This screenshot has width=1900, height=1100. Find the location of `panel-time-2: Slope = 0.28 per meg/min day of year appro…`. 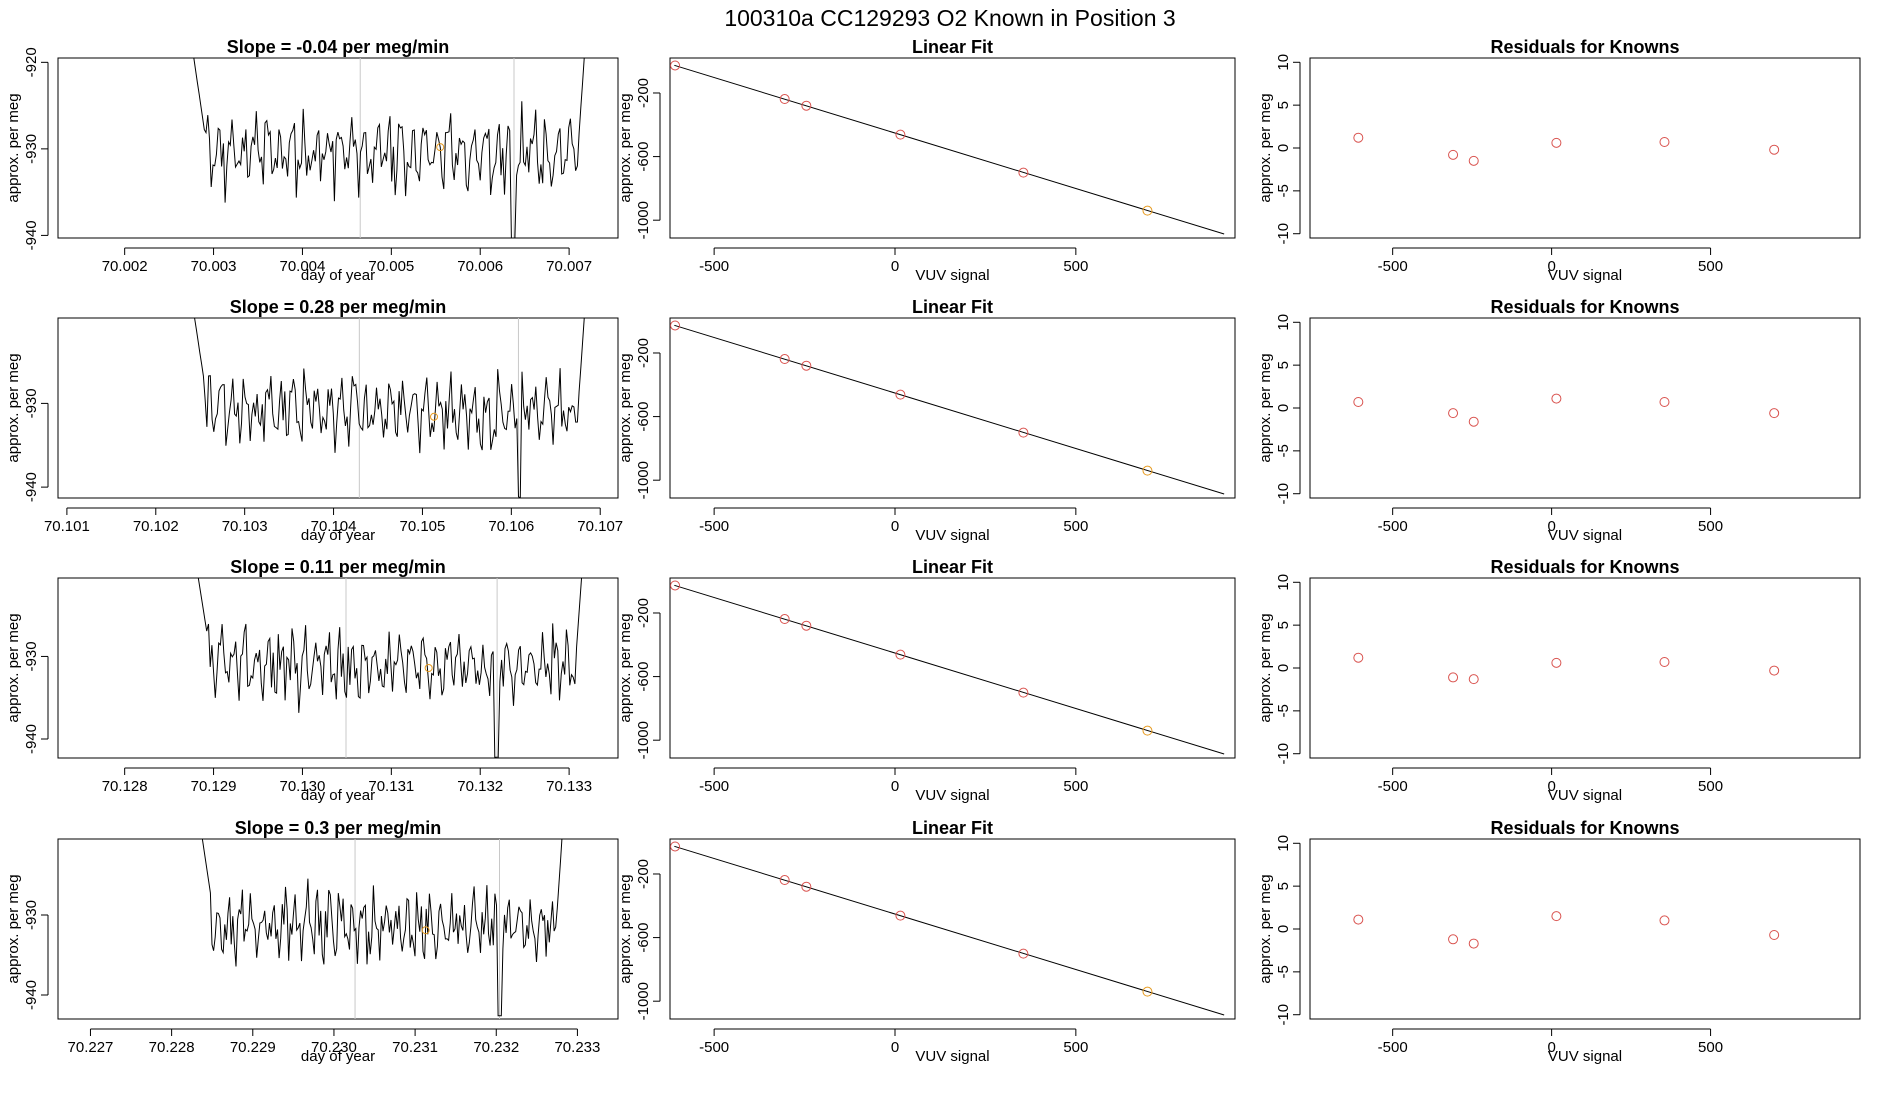

panel-time-2: Slope = 0.28 per meg/min day of year appro… is located at coordinates (314, 420).